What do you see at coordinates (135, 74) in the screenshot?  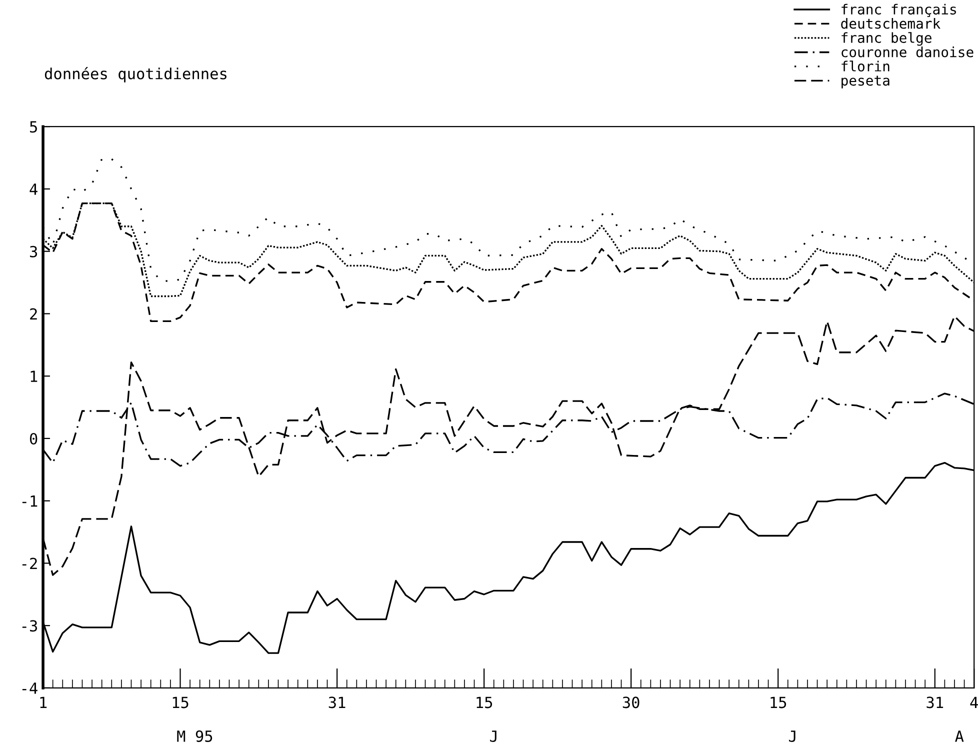 I see `chart-title: données quotidiennes` at bounding box center [135, 74].